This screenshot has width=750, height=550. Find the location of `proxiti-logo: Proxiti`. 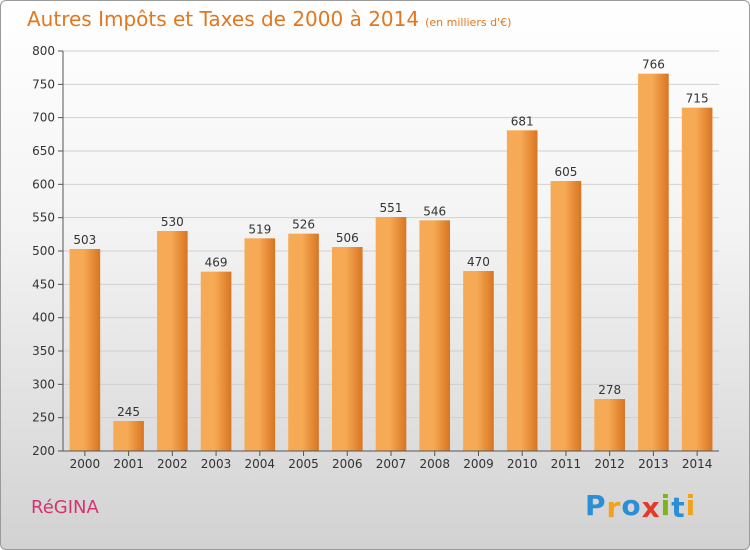

proxiti-logo: Proxiti is located at coordinates (641, 506).